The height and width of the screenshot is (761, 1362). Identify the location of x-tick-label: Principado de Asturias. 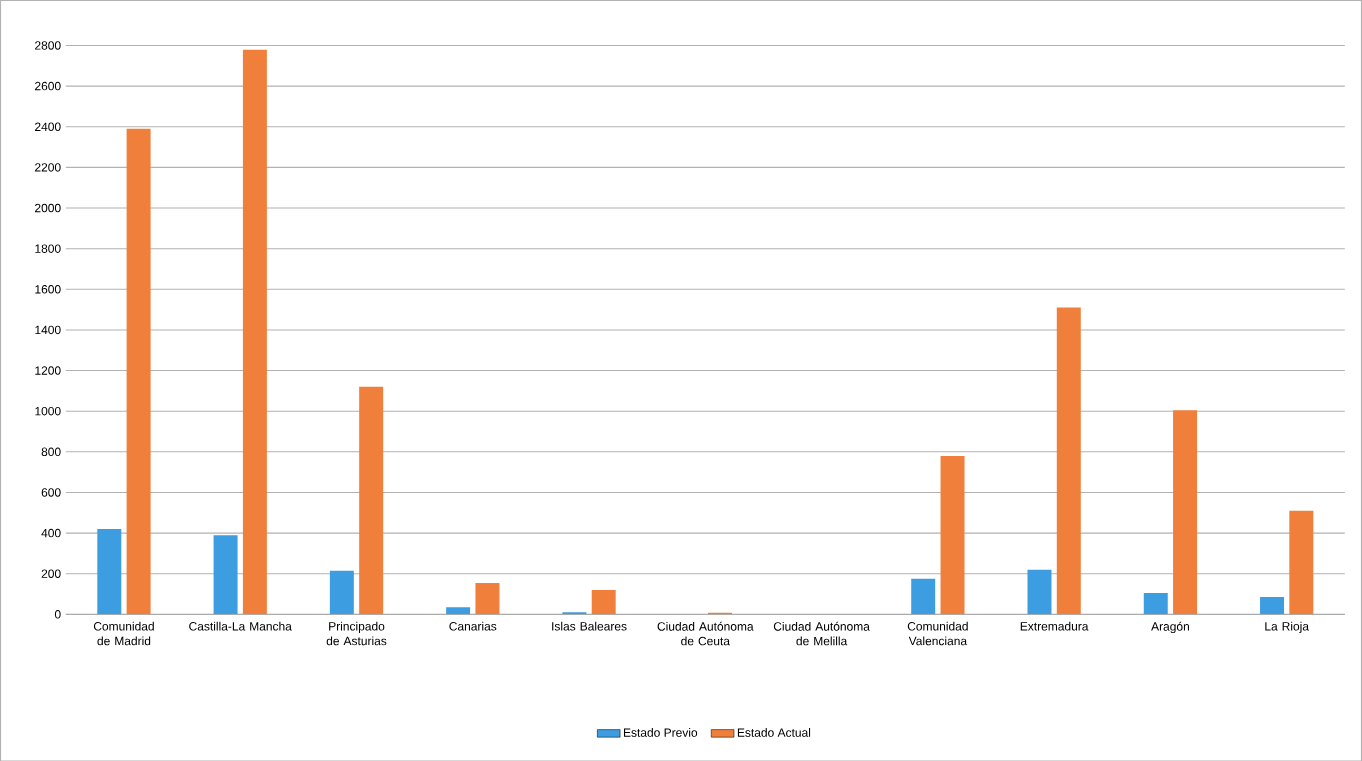
(356, 633).